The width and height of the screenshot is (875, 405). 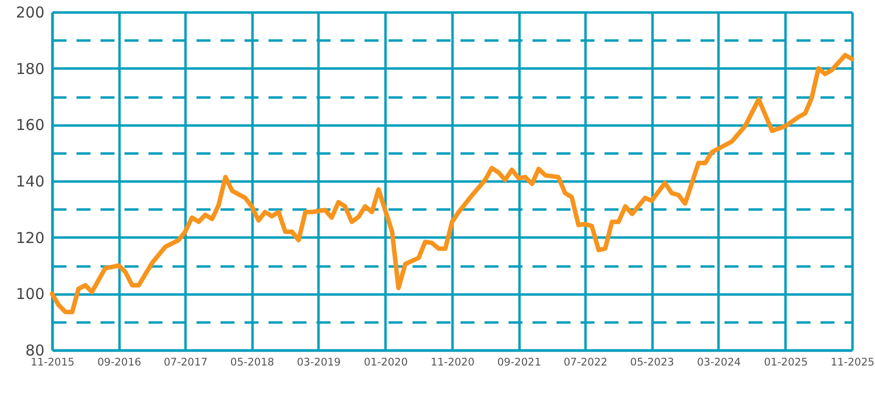 I want to click on y-tick-label: 80, so click(x=34, y=351).